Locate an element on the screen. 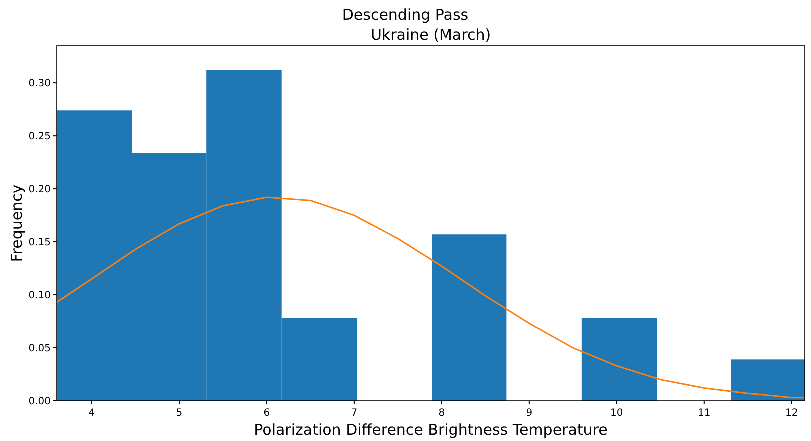 The height and width of the screenshot is (441, 811). chart-subtitle: Ukraine (March) is located at coordinates (431, 35).